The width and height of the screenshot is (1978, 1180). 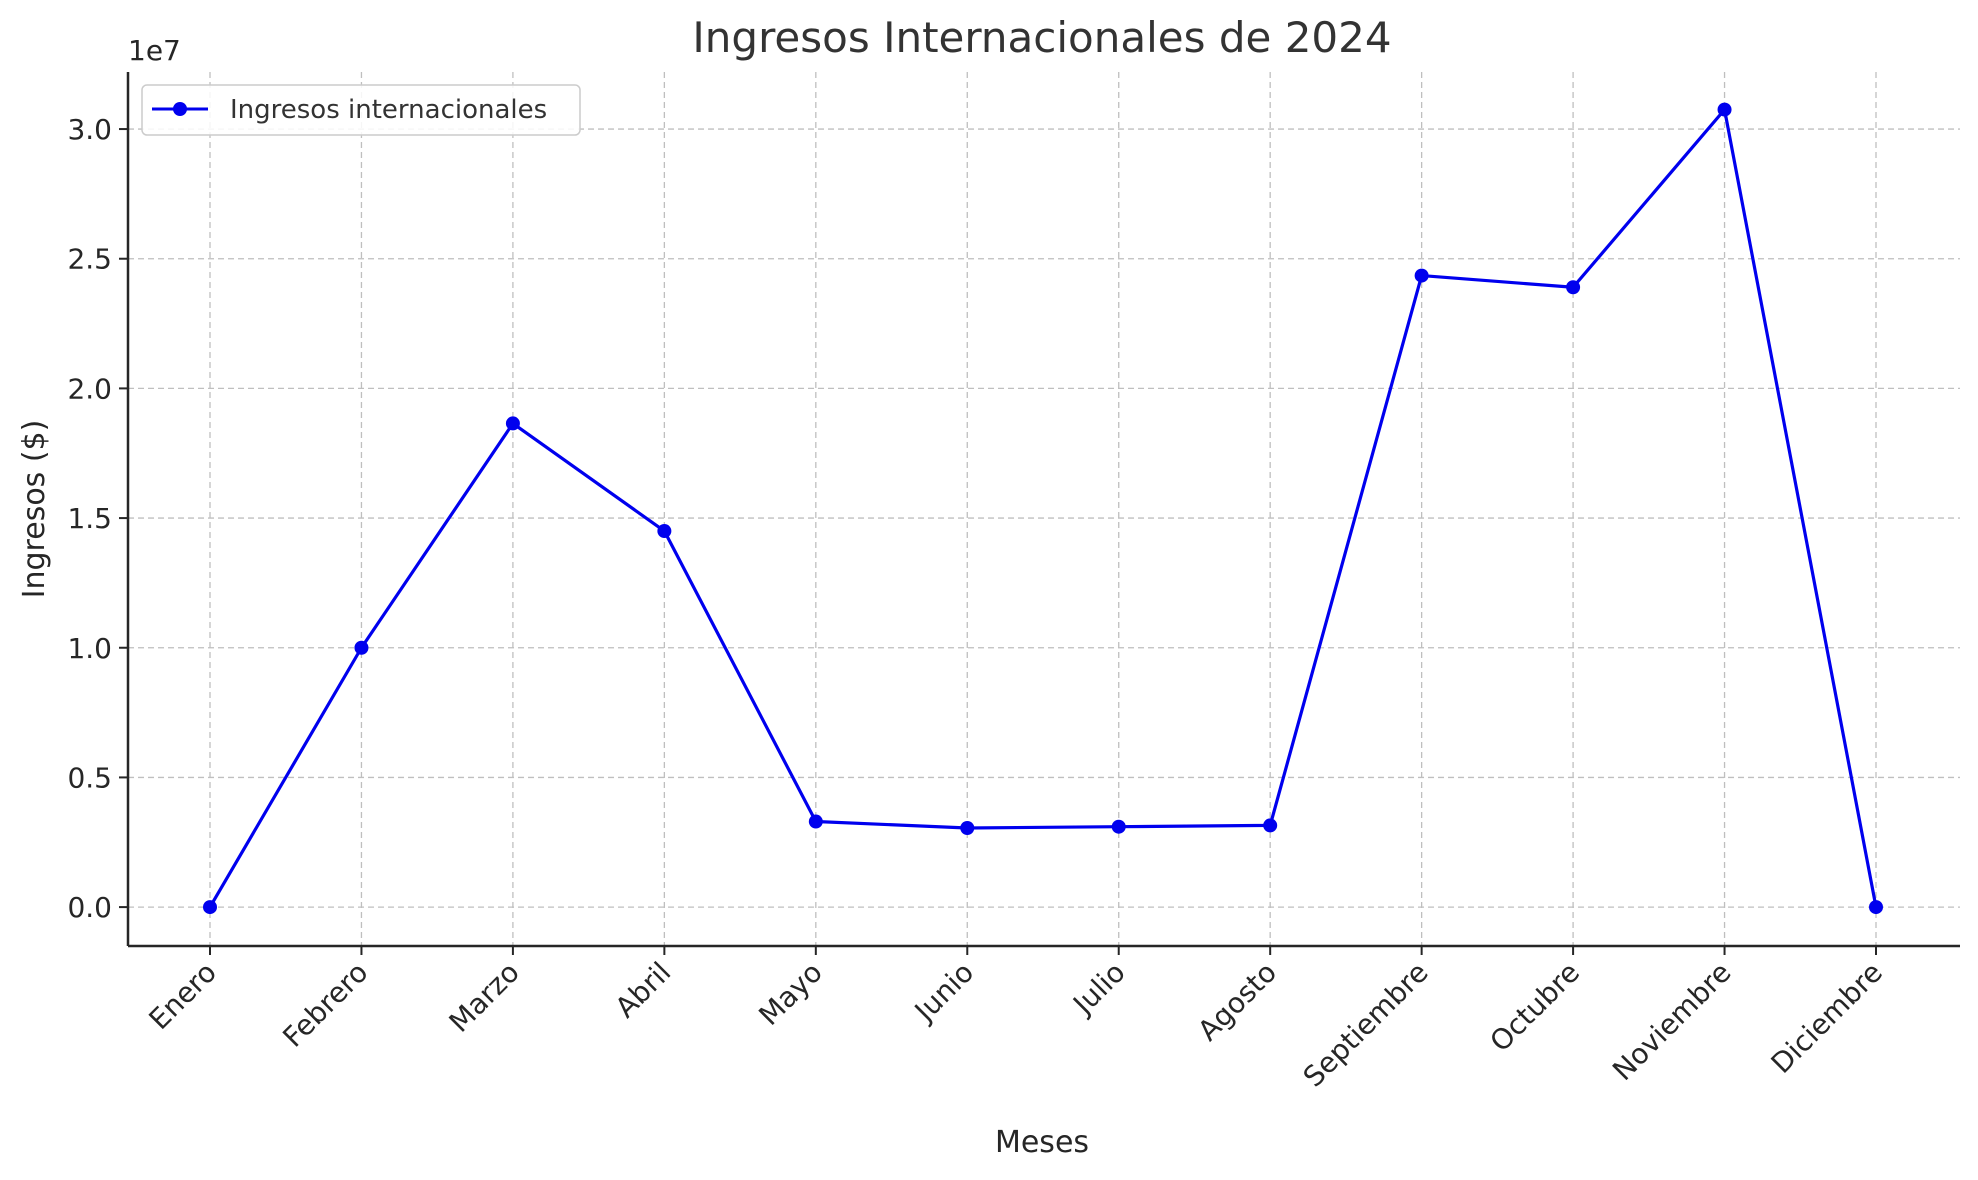 What do you see at coordinates (89, 907) in the screenshot?
I see `y-tick-label: 0.0` at bounding box center [89, 907].